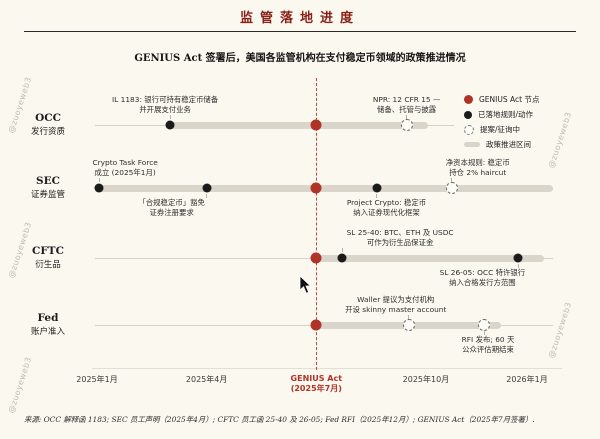 The width and height of the screenshot is (600, 439). I want to click on axis-tick: GENIUS Act (2025年7月), so click(317, 384).